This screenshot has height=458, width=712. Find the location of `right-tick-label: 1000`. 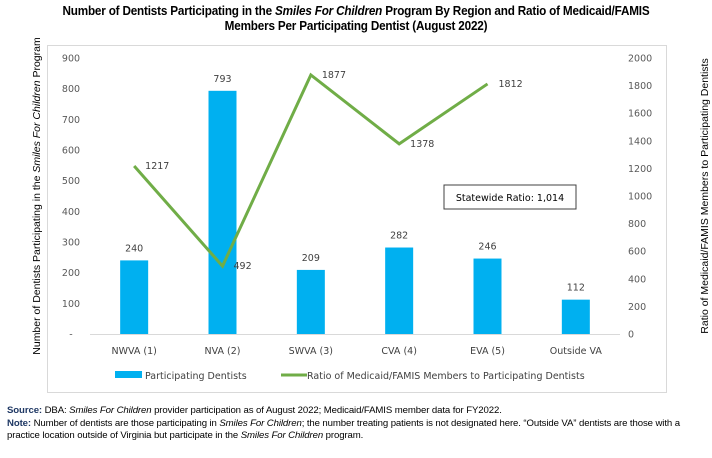

right-tick-label: 1000 is located at coordinates (640, 197).